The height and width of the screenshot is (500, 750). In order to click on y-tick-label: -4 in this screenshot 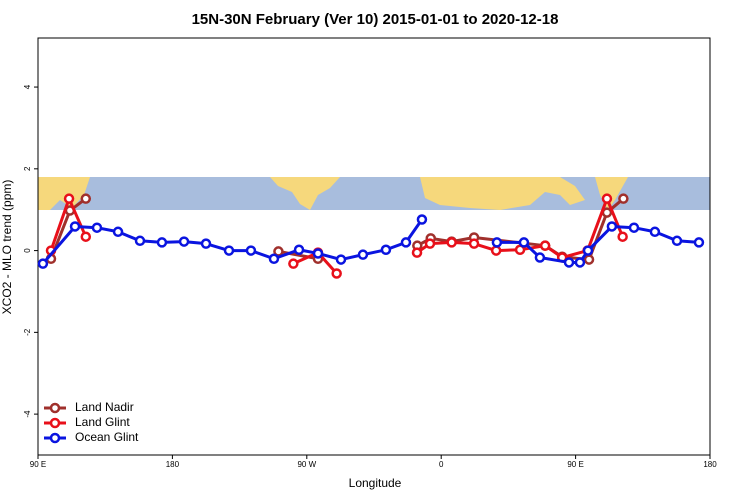, I will do `click(27, 414)`.